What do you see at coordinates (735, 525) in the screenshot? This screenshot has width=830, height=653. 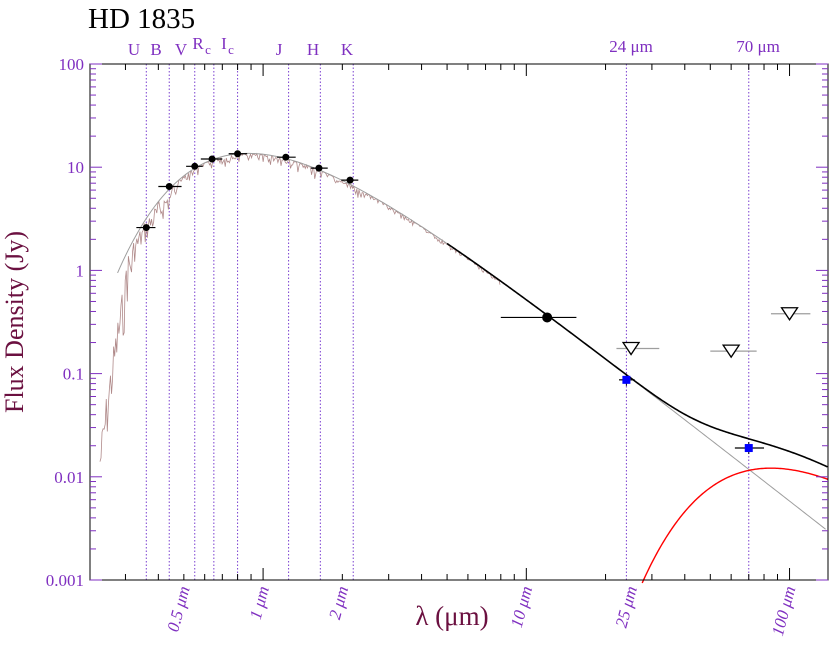 I see `disk-model` at bounding box center [735, 525].